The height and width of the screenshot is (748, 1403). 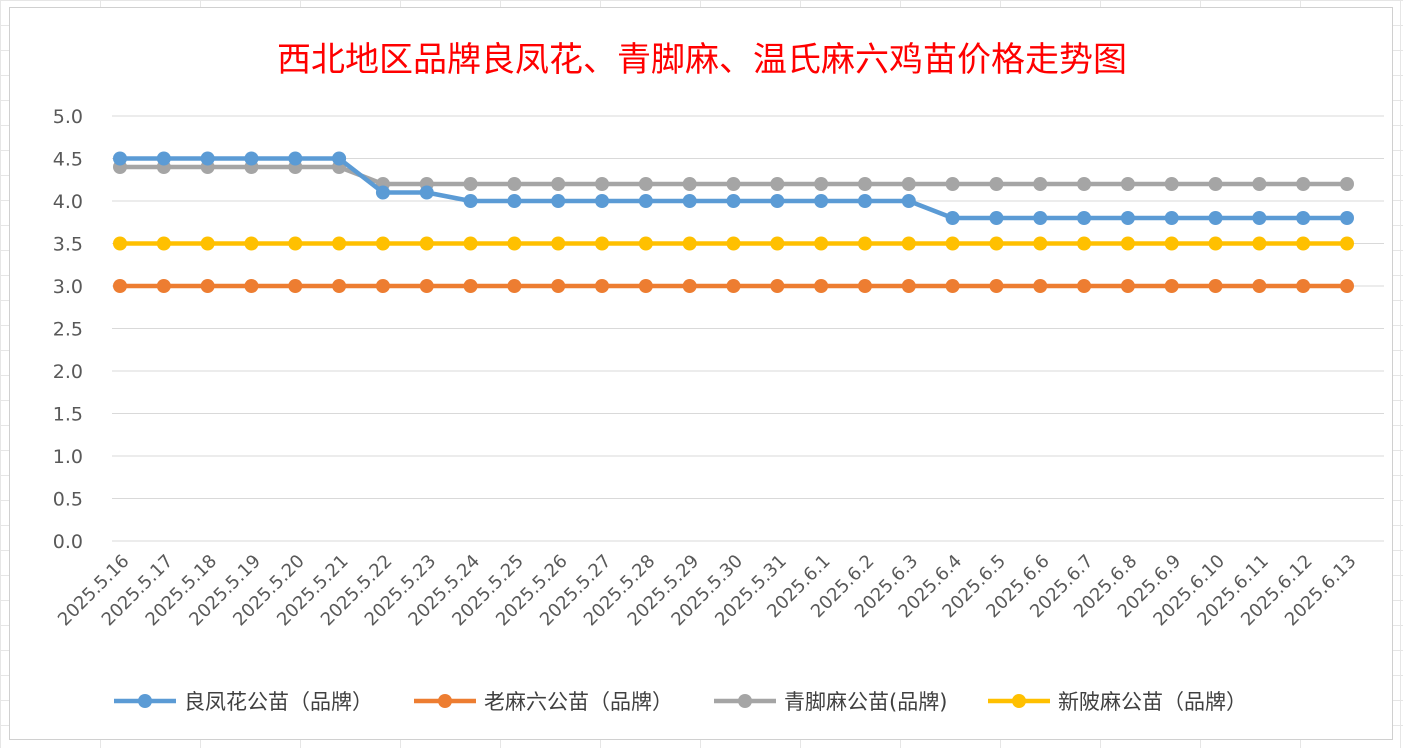 I want to click on legend-item-2: 青脚麻公苗(品牌), so click(x=830, y=702).